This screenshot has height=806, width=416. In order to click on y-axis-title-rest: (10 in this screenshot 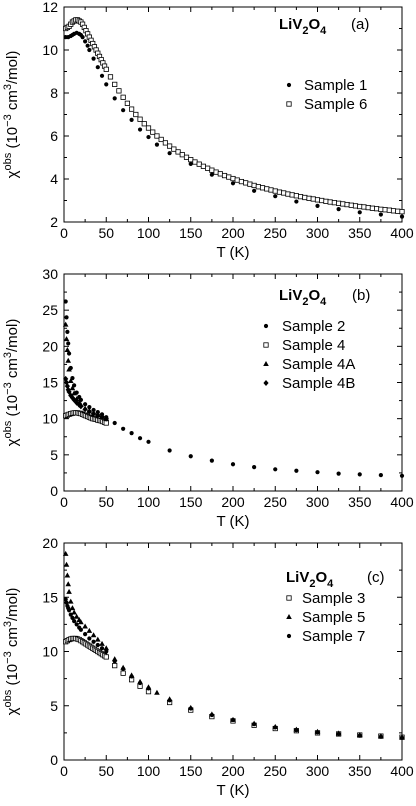, I will do `click(12, 408)`.